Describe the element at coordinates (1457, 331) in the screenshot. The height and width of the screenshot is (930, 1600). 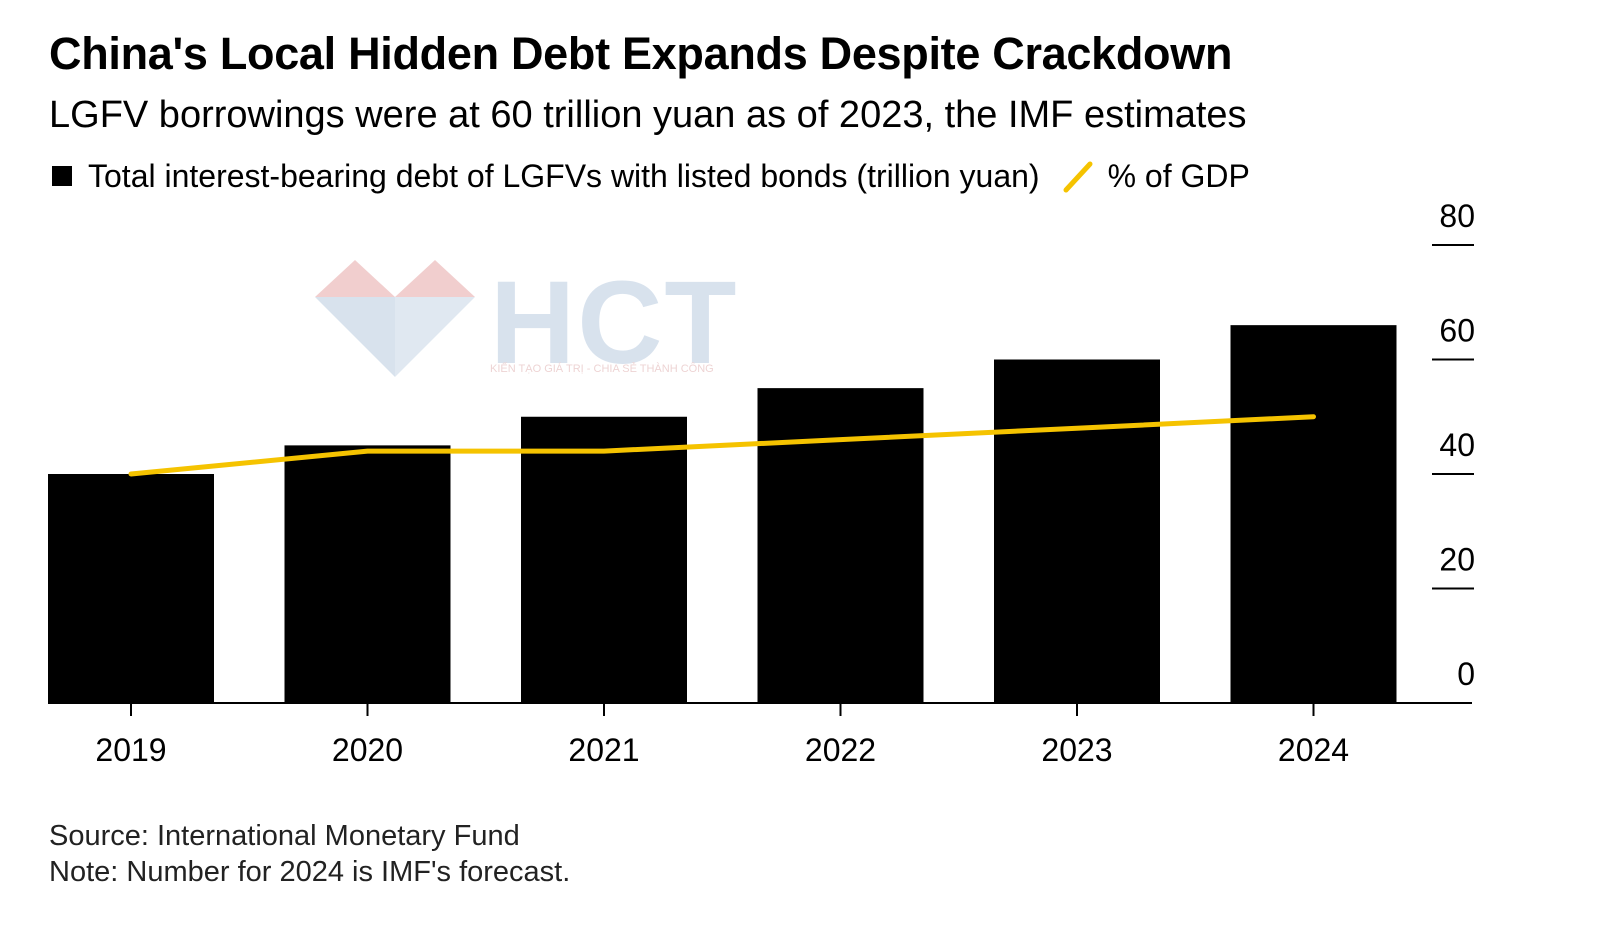
I see `y-tick-label: 60` at that location.